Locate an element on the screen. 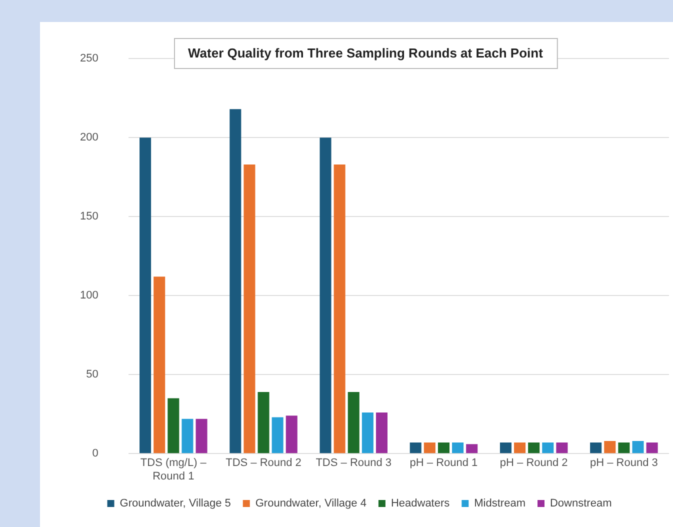  legend-label: Groundwater, Village 5 is located at coordinates (175, 504).